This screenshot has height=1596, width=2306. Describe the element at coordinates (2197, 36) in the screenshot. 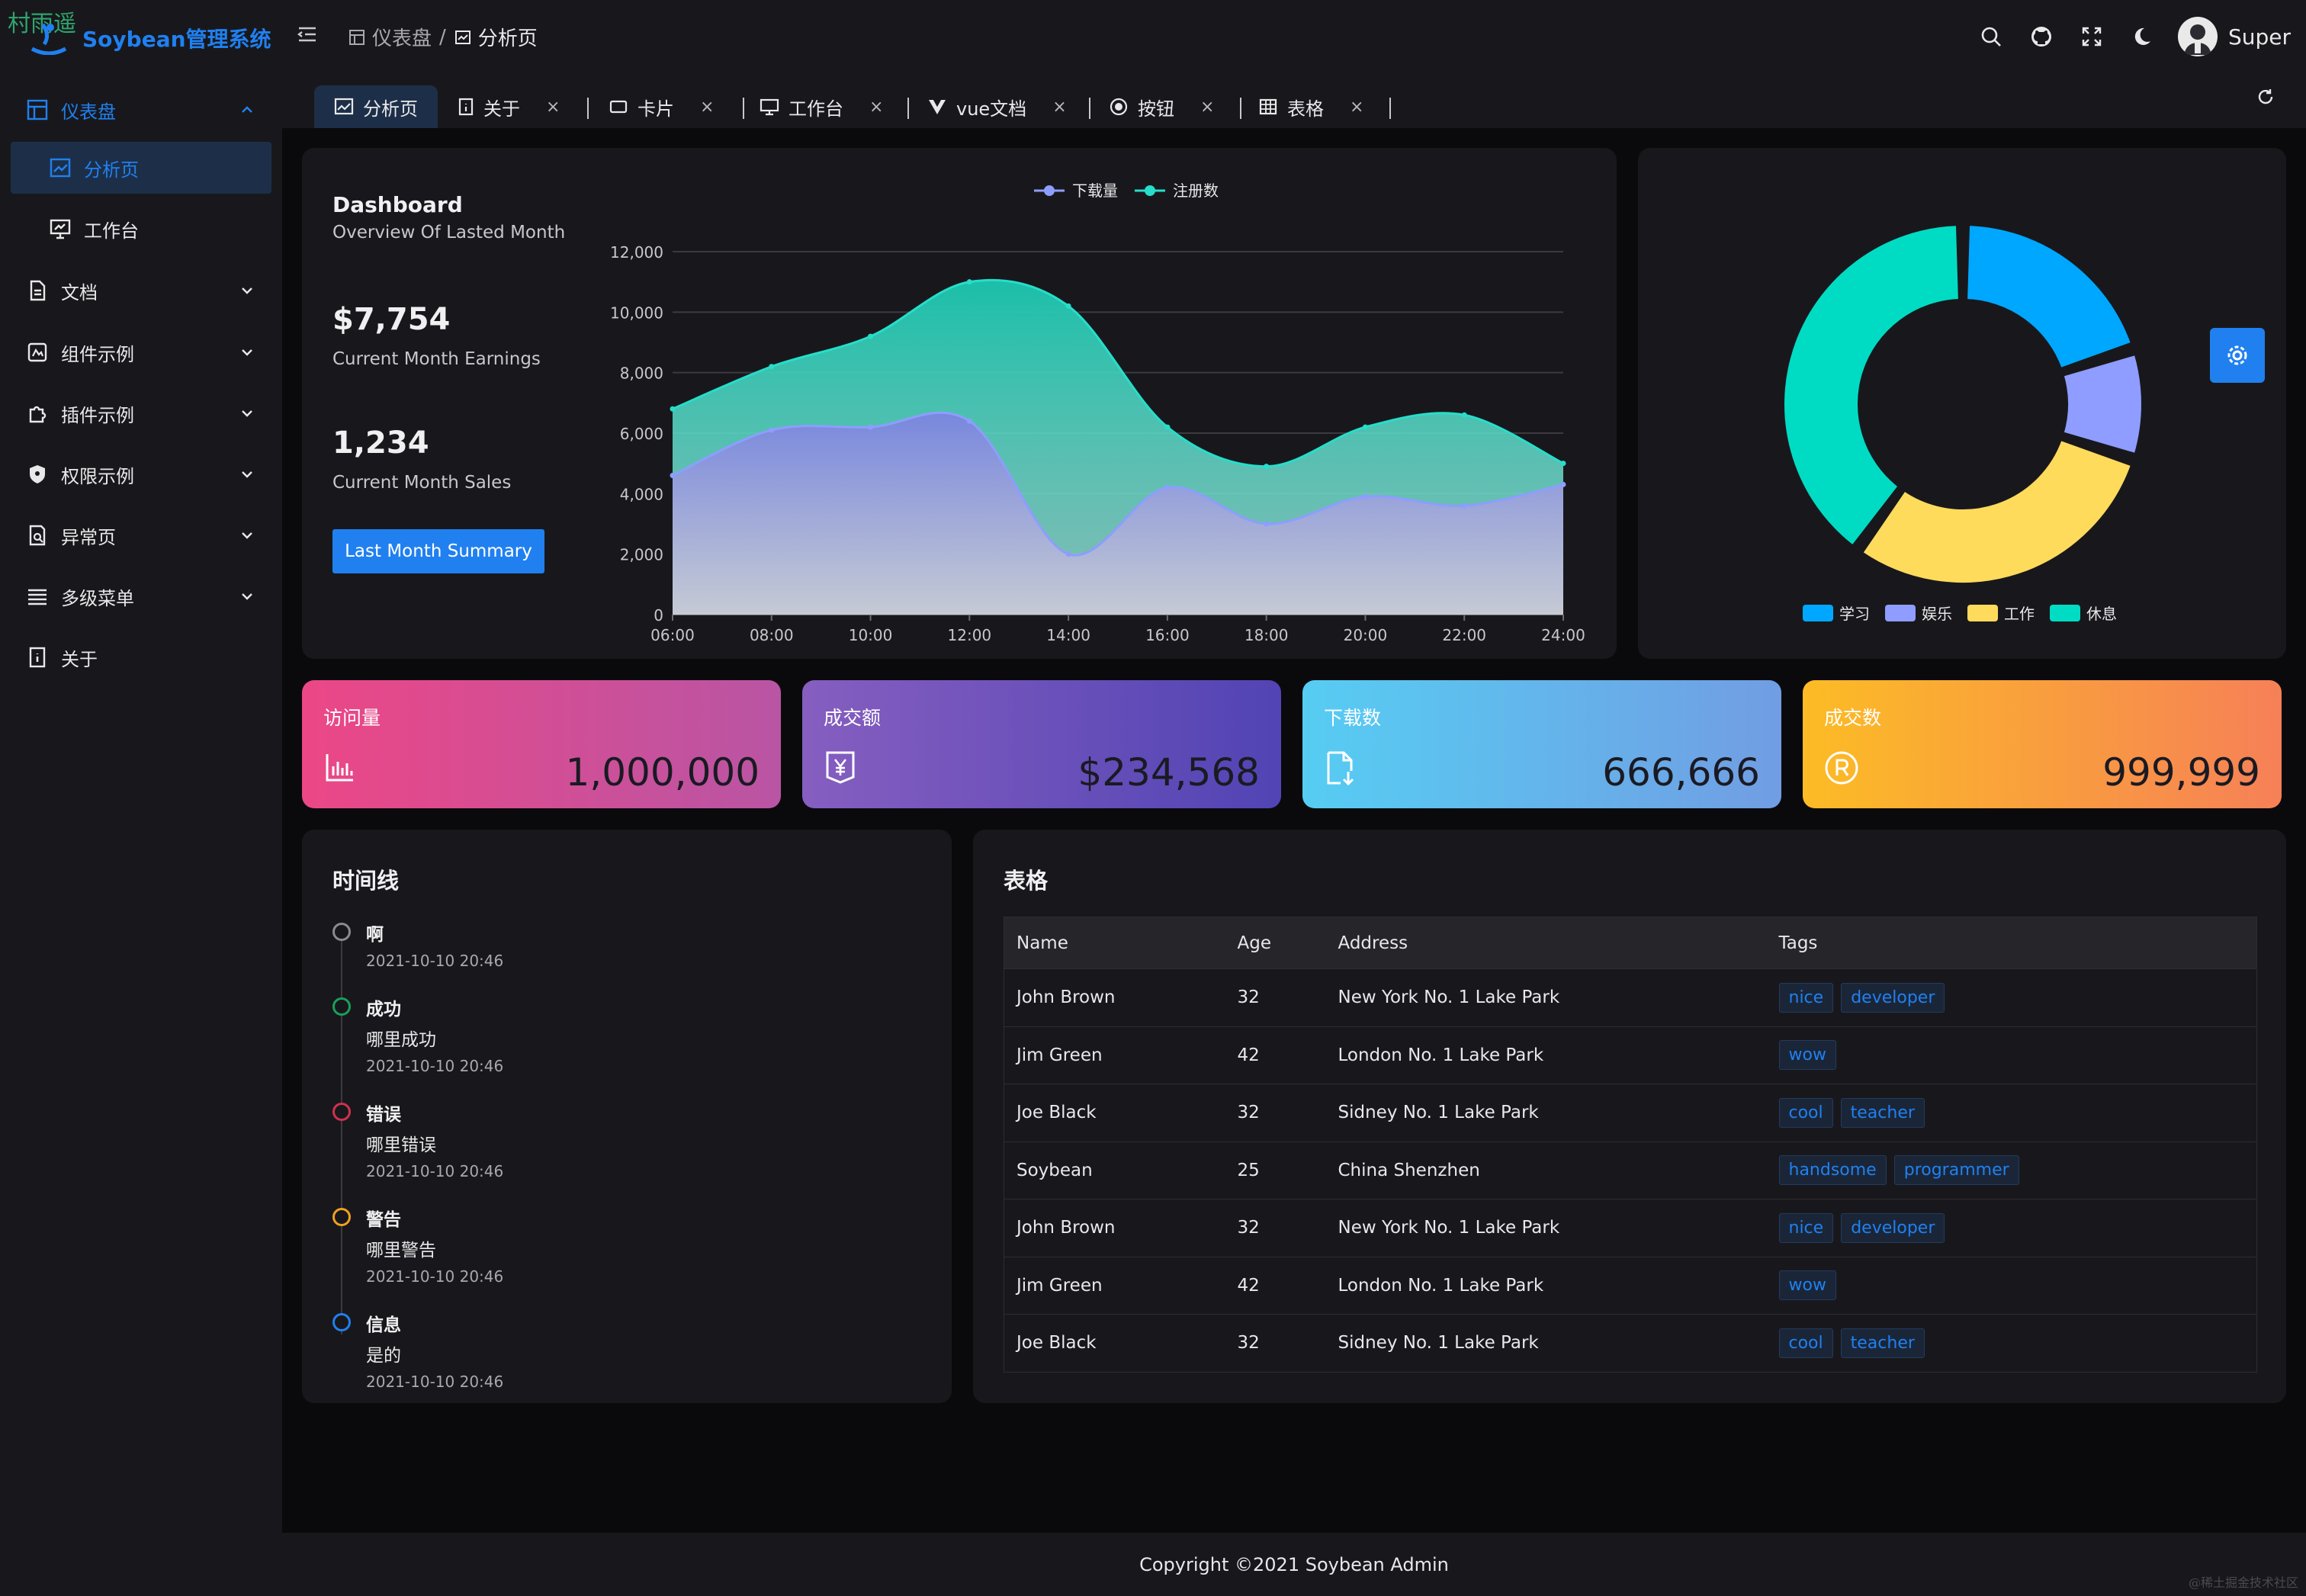

I see `avatar` at that location.